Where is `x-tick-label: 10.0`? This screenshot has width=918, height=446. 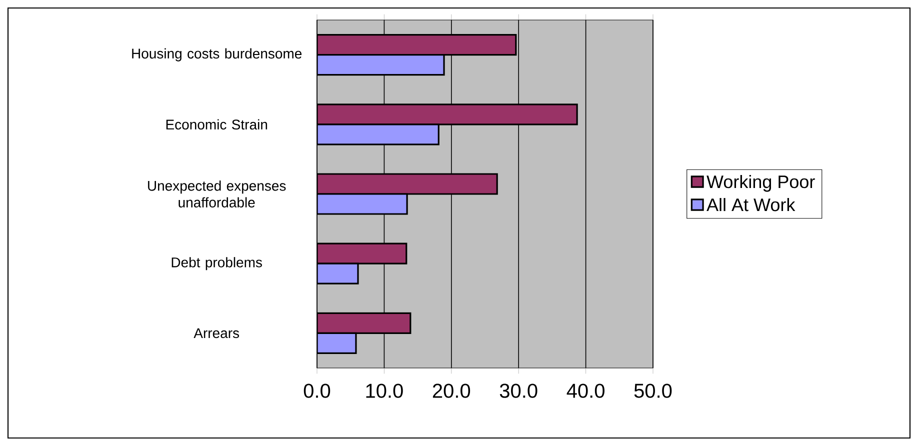
x-tick-label: 10.0 is located at coordinates (384, 391).